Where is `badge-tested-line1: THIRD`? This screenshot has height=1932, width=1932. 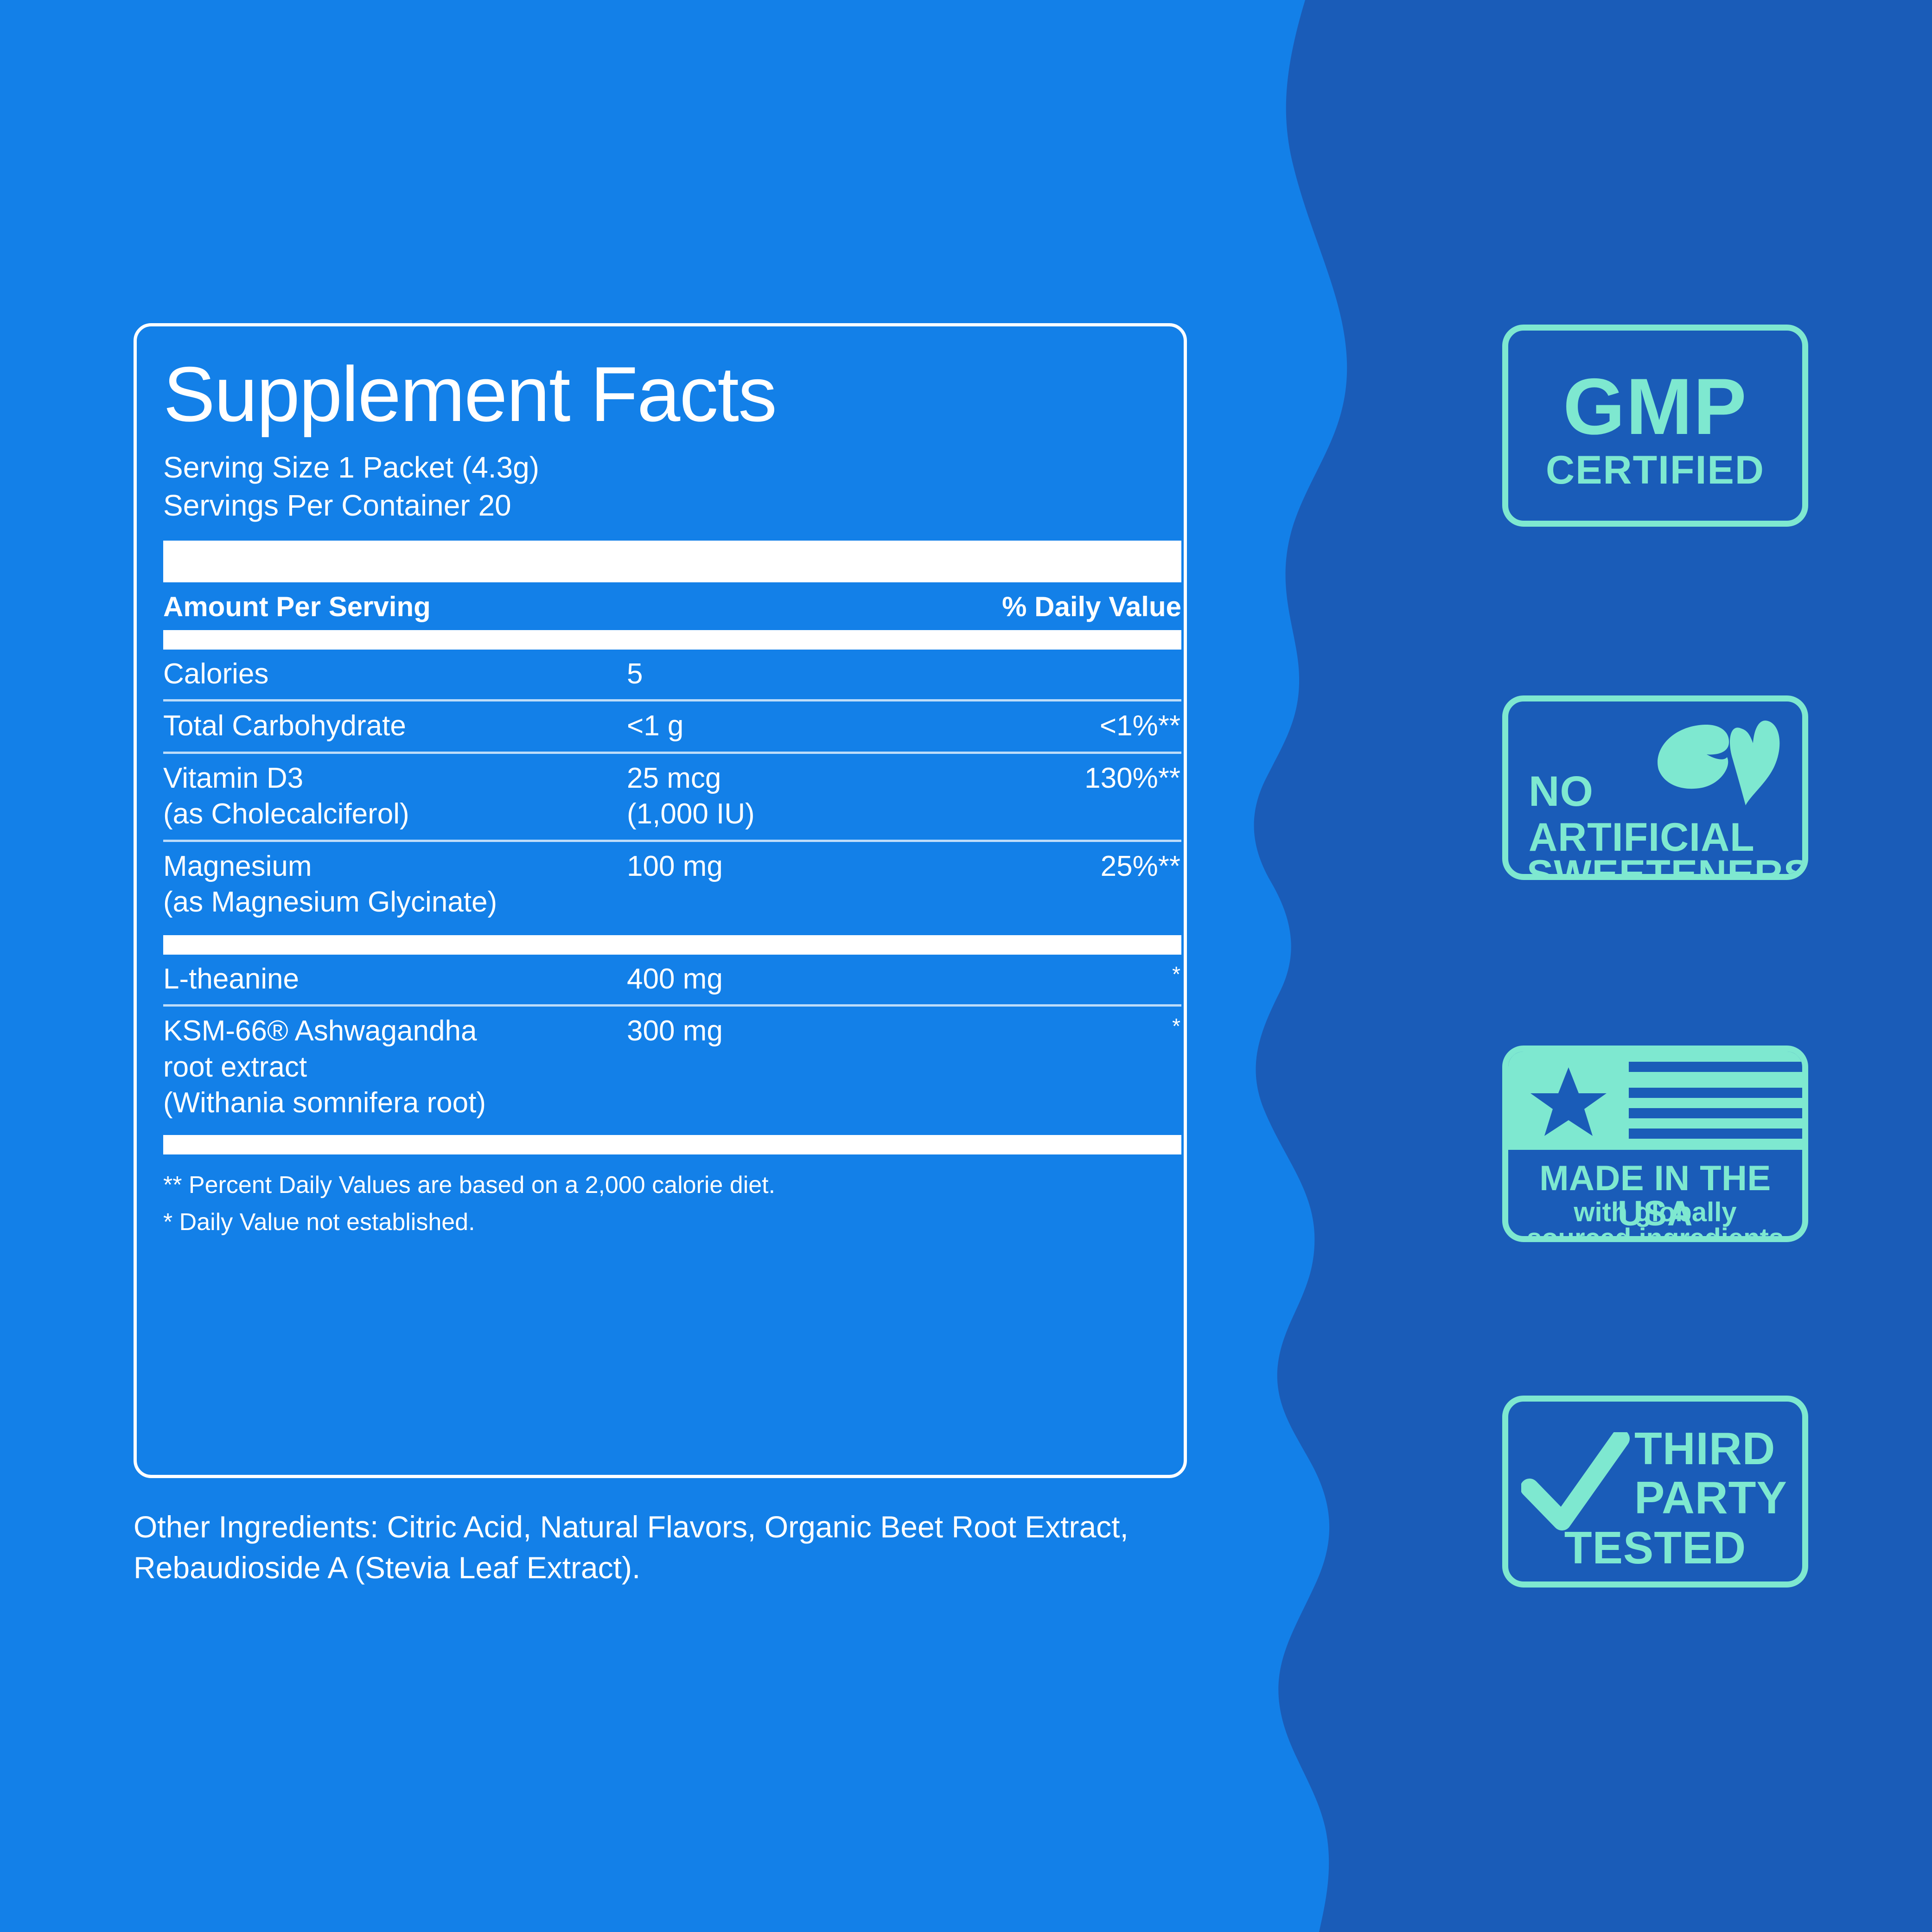 badge-tested-line1: THIRD is located at coordinates (1705, 1448).